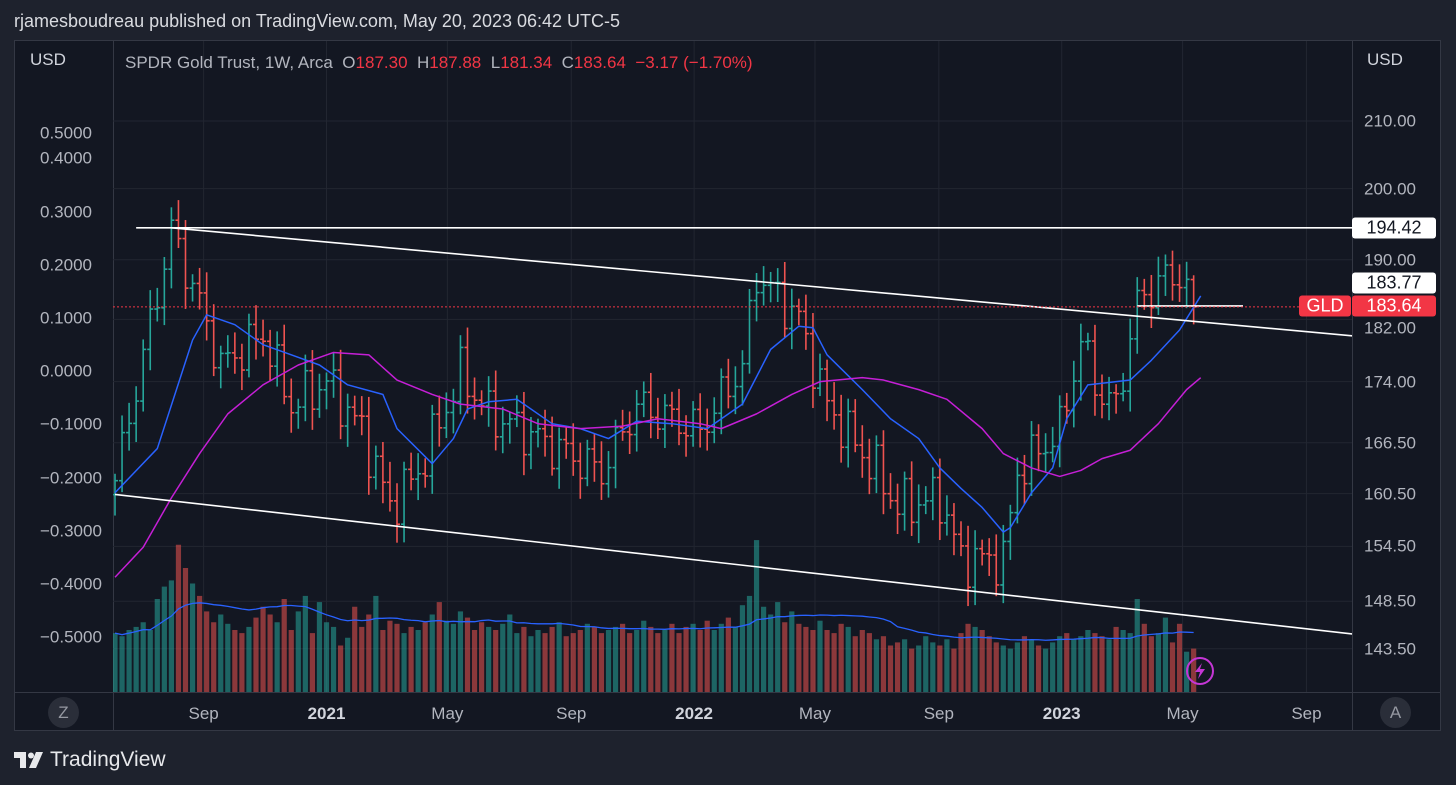  What do you see at coordinates (66, 371) in the screenshot?
I see `left-axis-tick: 0.0000` at bounding box center [66, 371].